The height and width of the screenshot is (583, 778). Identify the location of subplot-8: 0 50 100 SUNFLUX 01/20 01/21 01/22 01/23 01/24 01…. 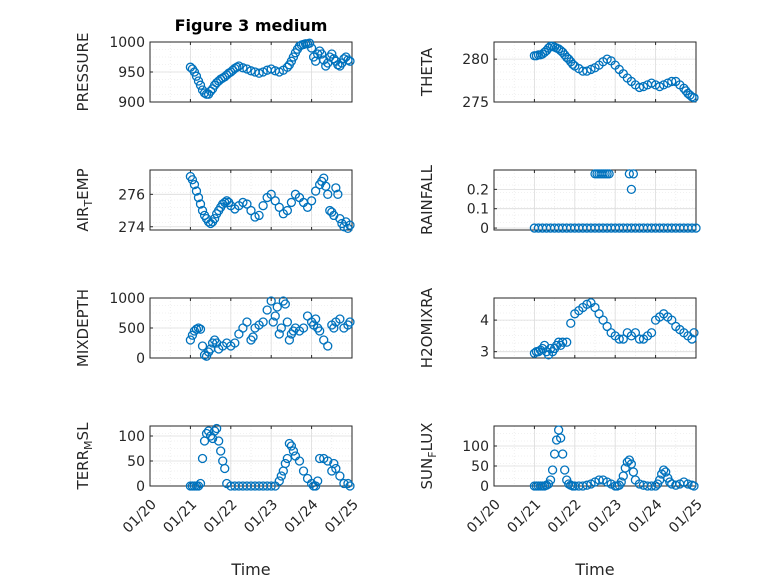
(562, 480).